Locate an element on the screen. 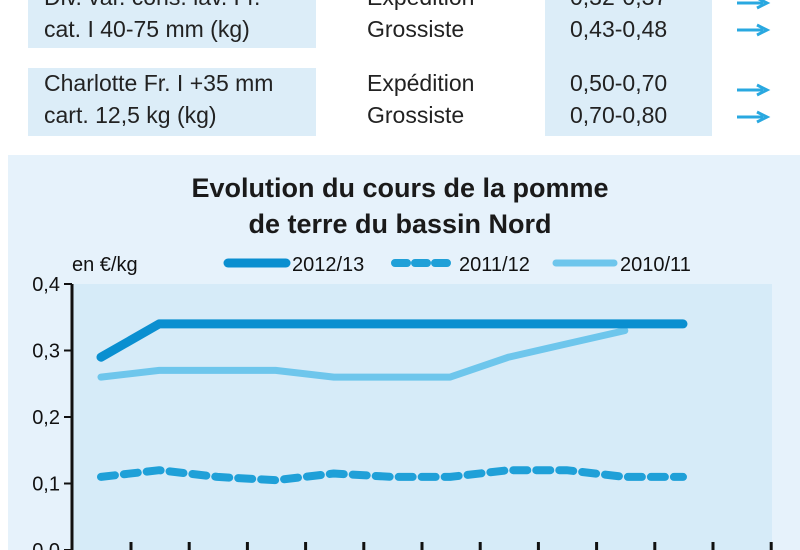 Image resolution: width=800 pixels, height=550 pixels. chart-title-line2: de terre du bassin Nord is located at coordinates (400, 224).